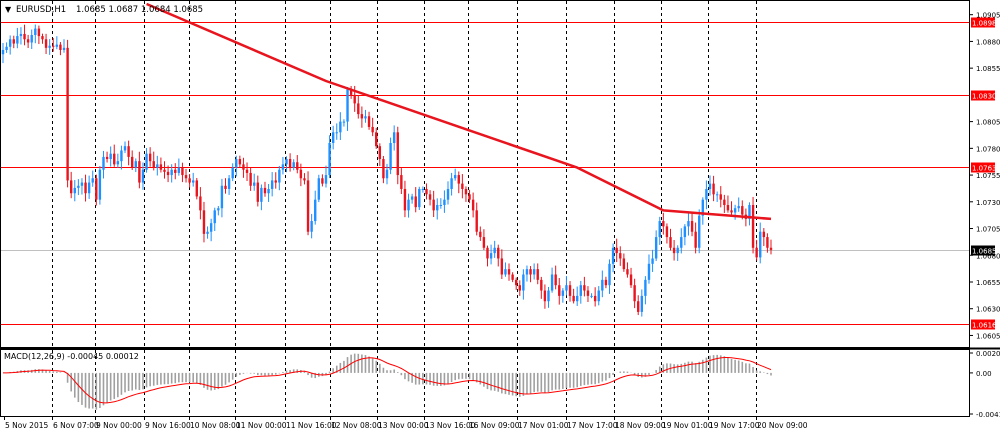  What do you see at coordinates (988, 283) in the screenshot?
I see `price-tick-label: 1.0655` at bounding box center [988, 283].